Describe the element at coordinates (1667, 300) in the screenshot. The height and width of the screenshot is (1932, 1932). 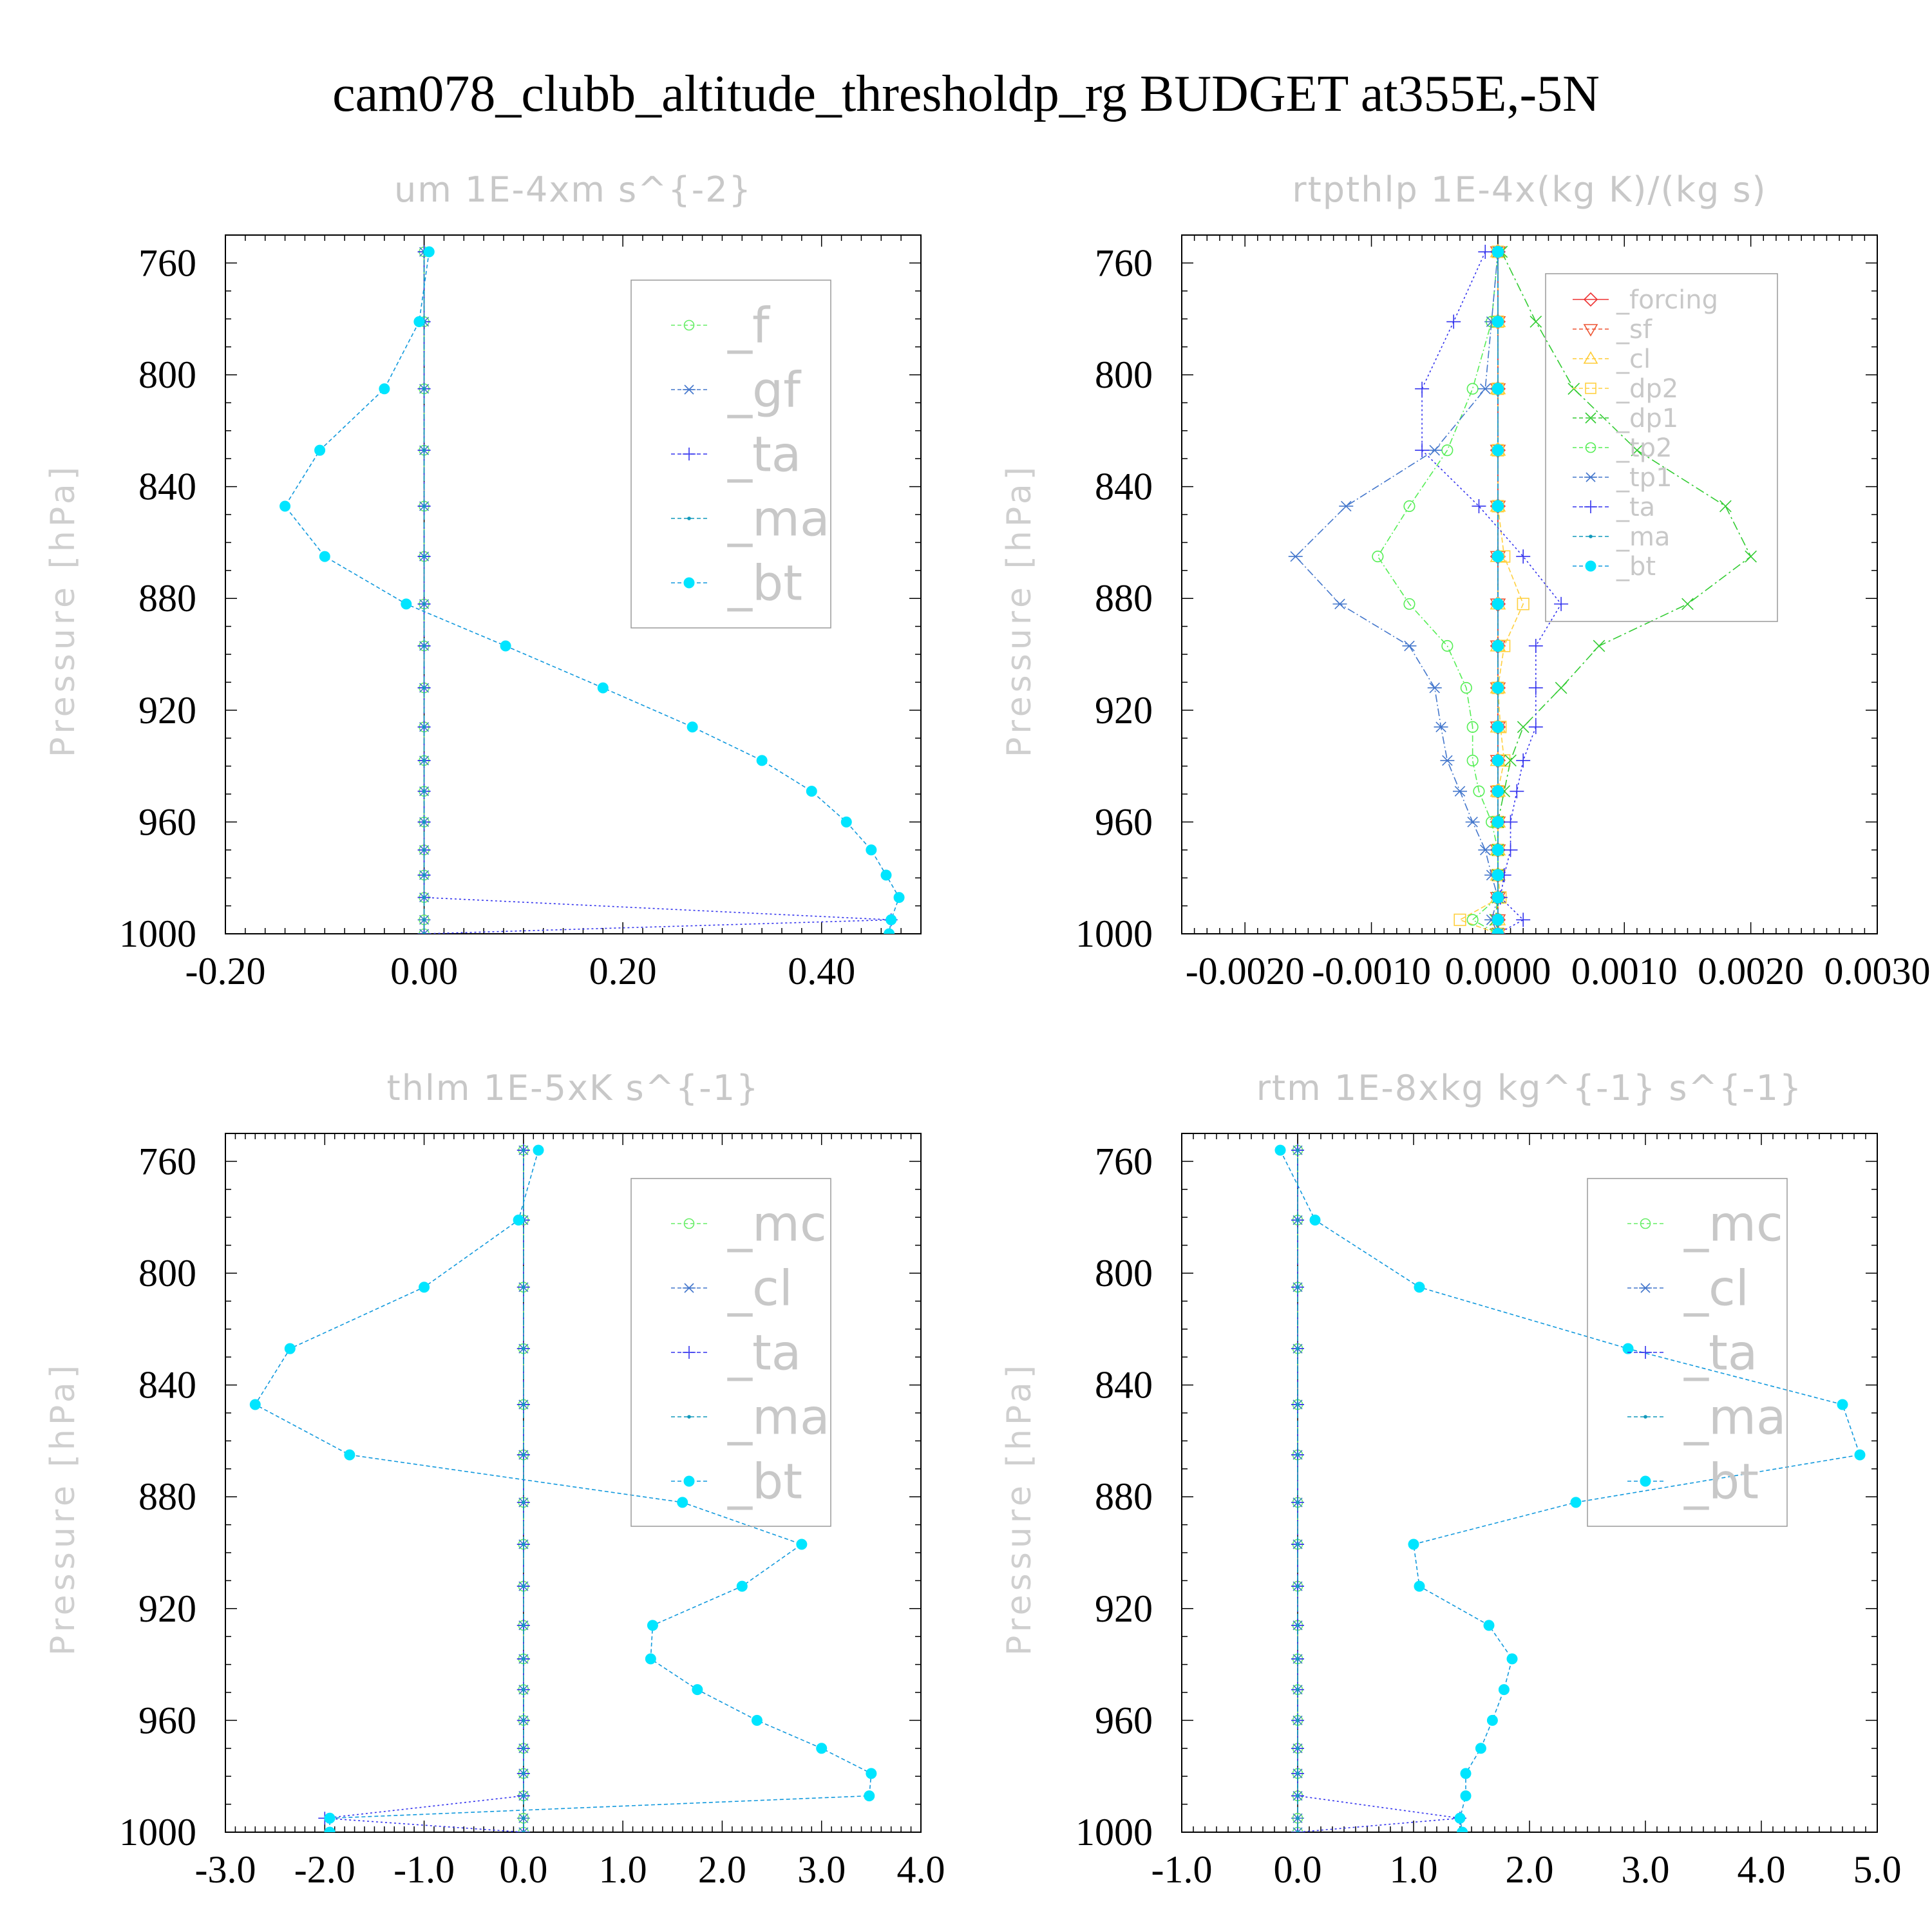
I see `legend-label: _forcing` at that location.